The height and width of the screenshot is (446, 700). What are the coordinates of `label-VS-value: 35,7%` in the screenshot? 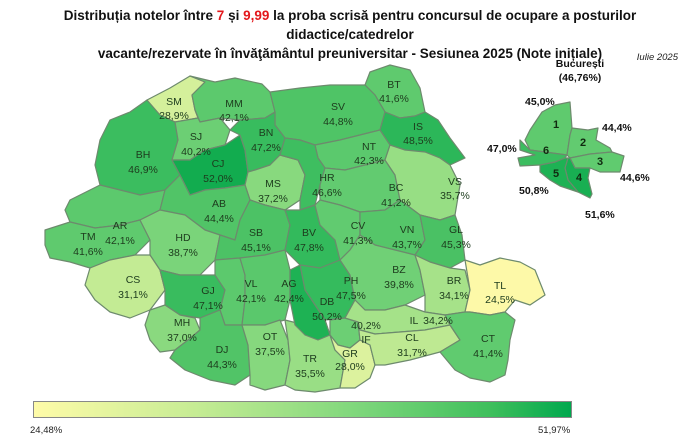 It's located at (455, 196).